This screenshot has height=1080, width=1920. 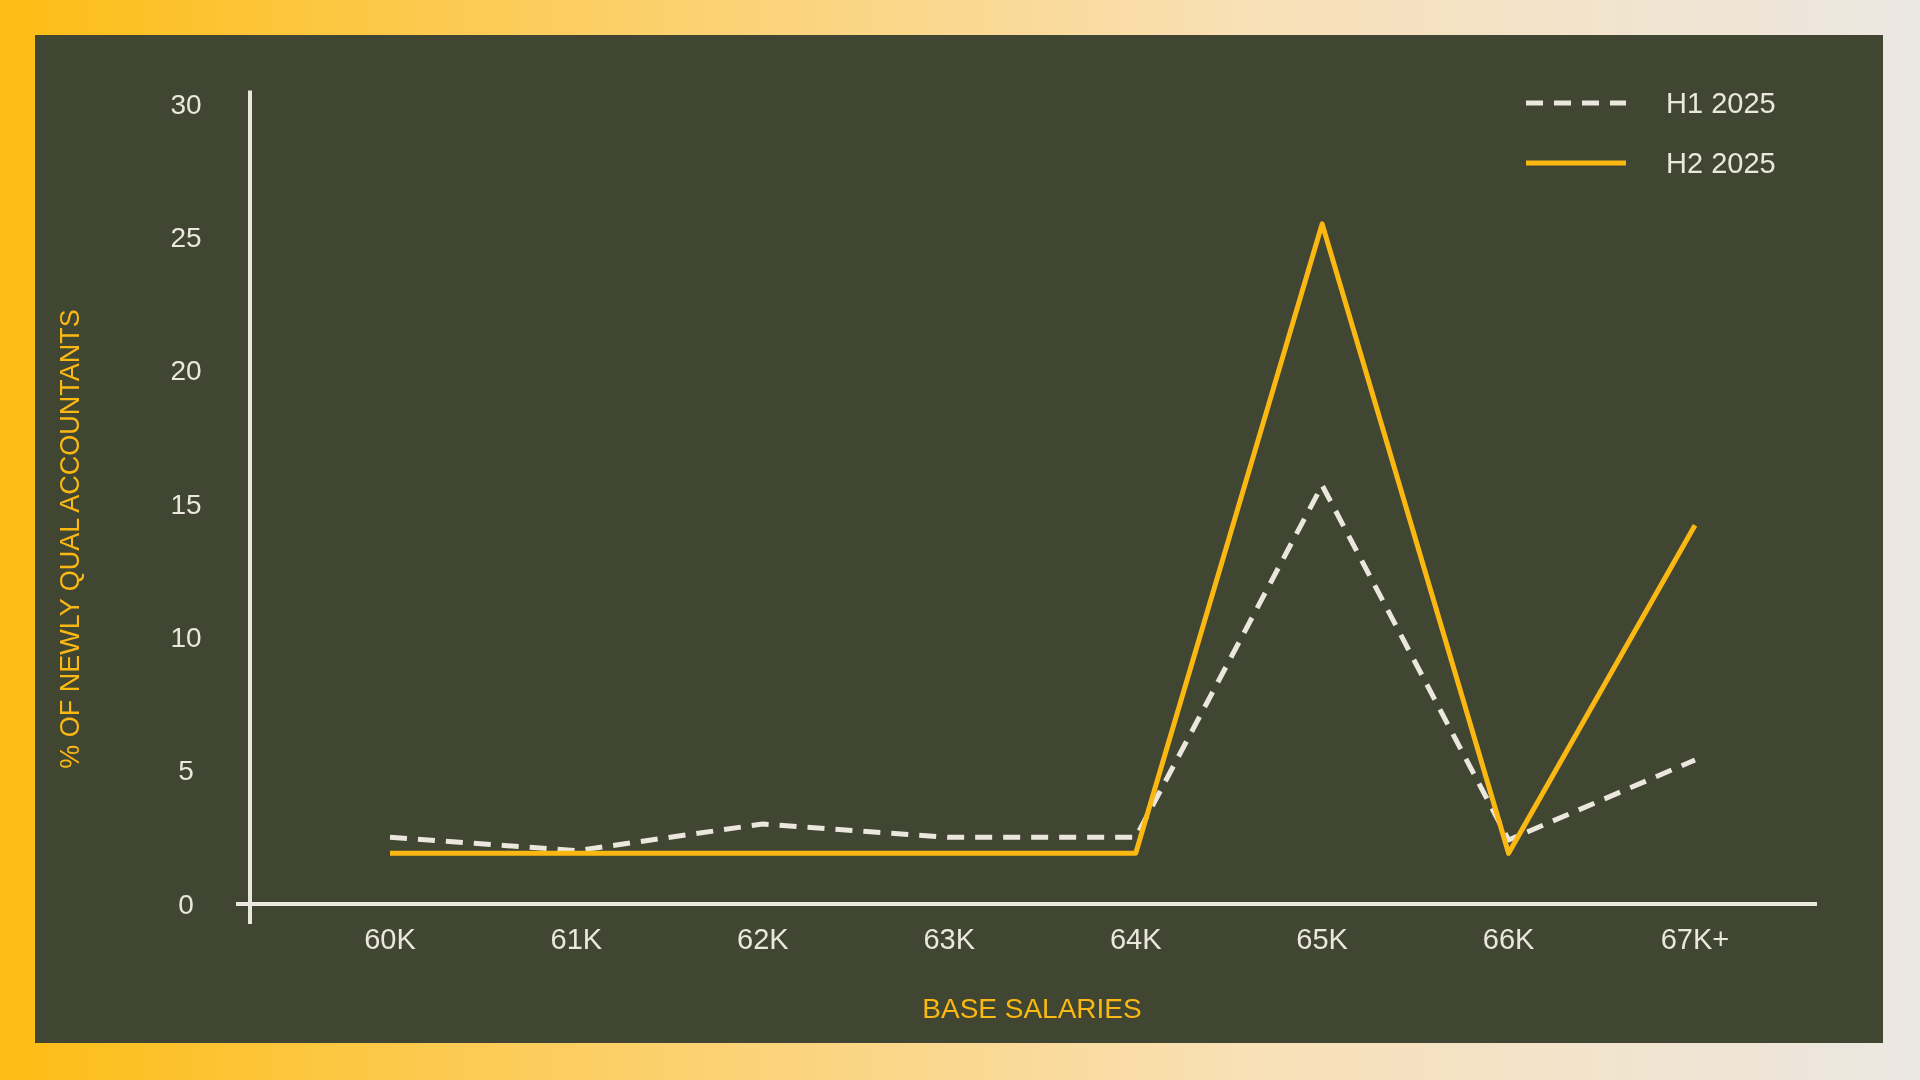 What do you see at coordinates (1721, 103) in the screenshot?
I see `legend-label: H1 2025` at bounding box center [1721, 103].